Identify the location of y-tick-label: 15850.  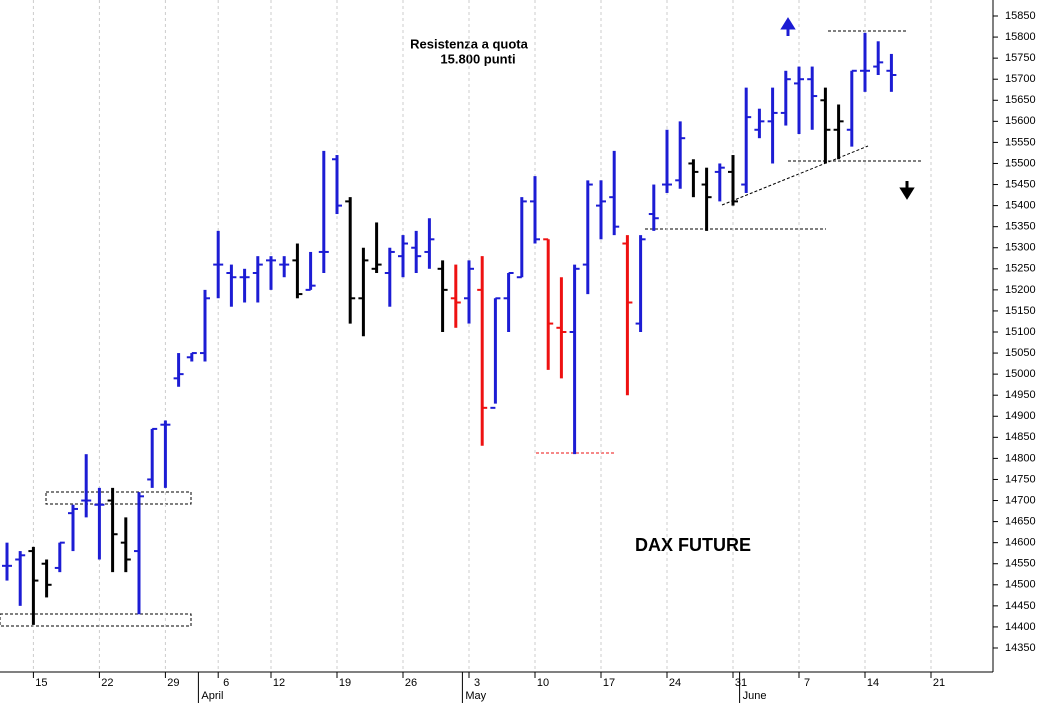
(1020, 16).